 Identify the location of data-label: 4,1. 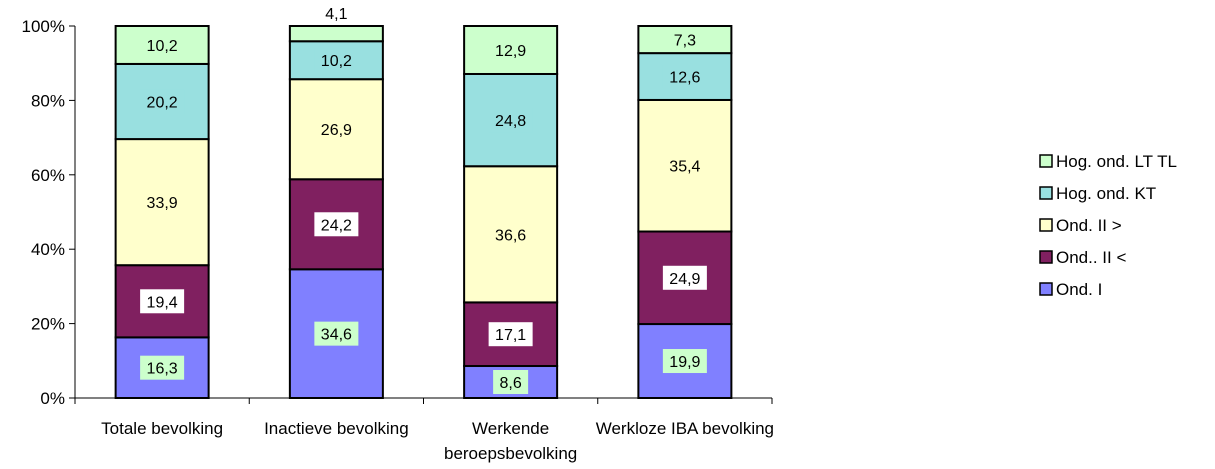
(336, 14).